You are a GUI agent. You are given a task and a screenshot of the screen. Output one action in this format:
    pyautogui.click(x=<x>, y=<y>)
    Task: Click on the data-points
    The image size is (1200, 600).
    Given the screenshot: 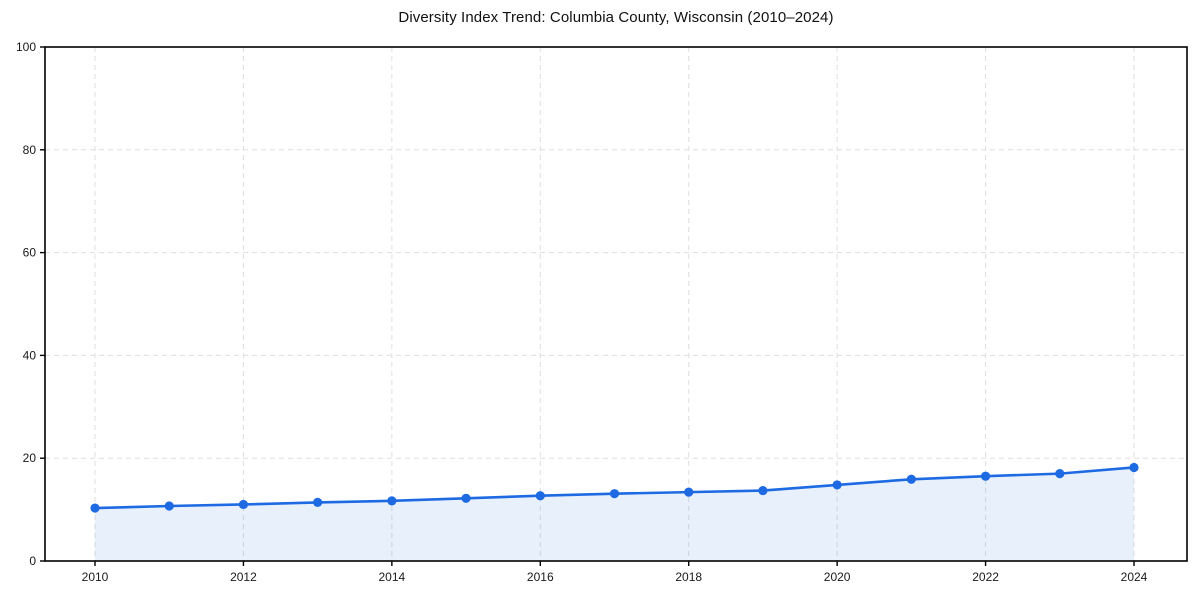 What is the action you would take?
    pyautogui.click(x=614, y=487)
    